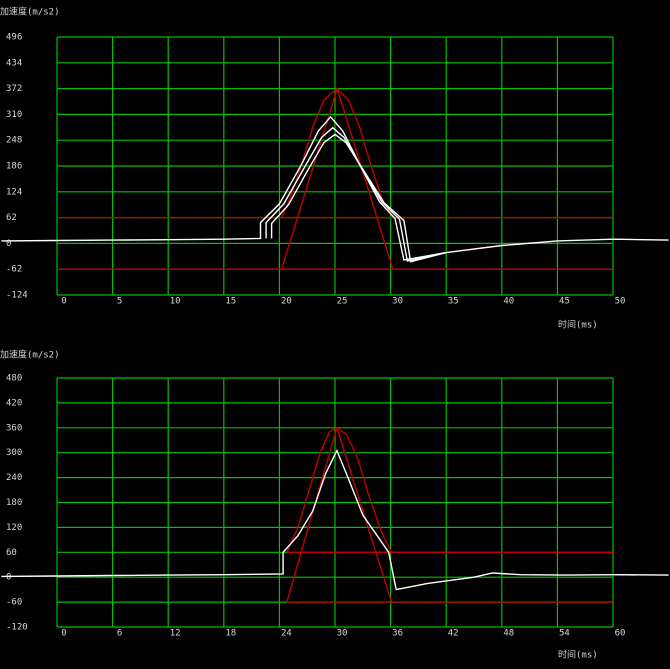  Describe the element at coordinates (14, 192) in the screenshot. I see `y-tick-label: 124` at that location.